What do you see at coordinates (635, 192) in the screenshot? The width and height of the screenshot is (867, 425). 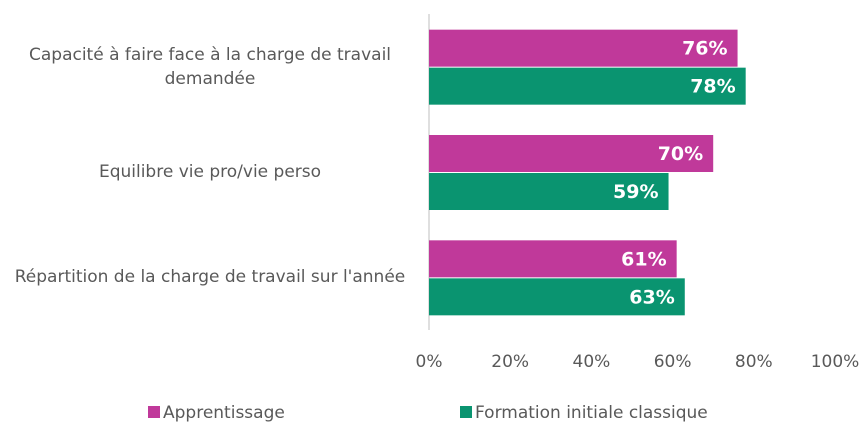 I see `value-label: 59%` at bounding box center [635, 192].